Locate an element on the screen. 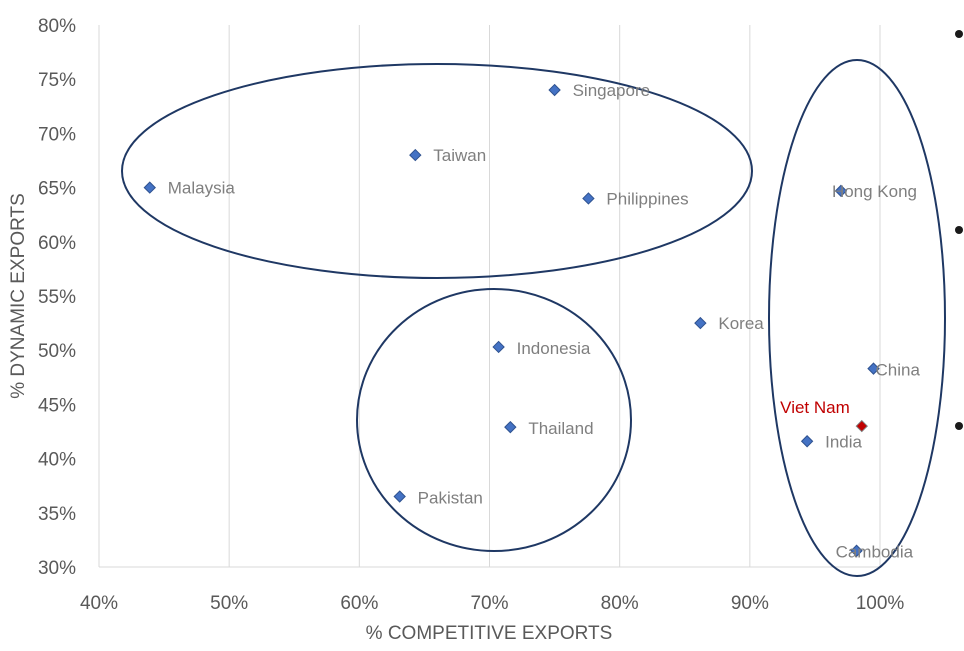 This screenshot has height=651, width=964. label-thailand: Thailand is located at coordinates (560, 428).